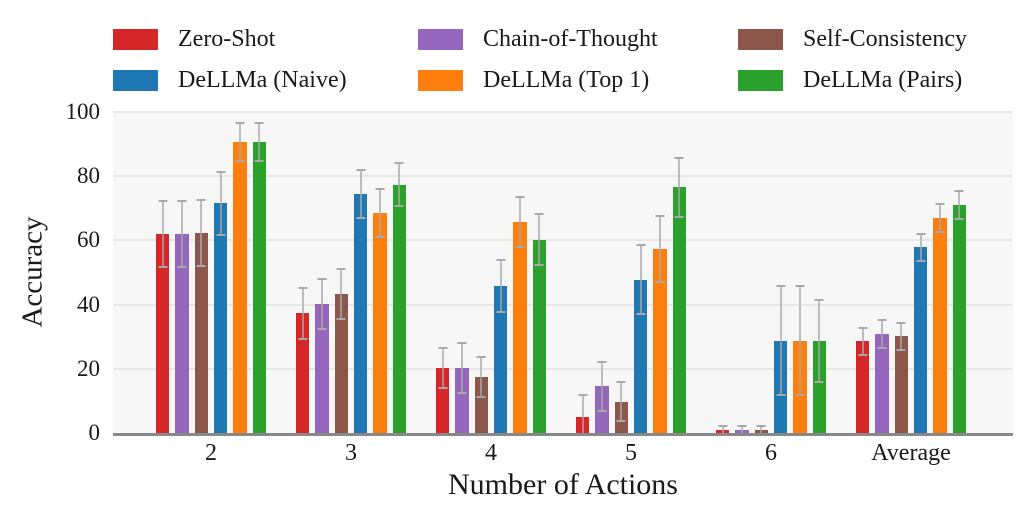  What do you see at coordinates (771, 453) in the screenshot?
I see `x-tick-label-6: 6` at bounding box center [771, 453].